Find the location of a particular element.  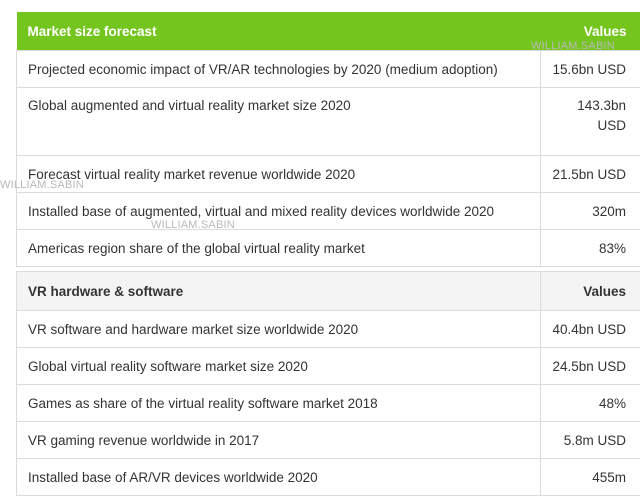

row-value: 455m is located at coordinates (590, 477).